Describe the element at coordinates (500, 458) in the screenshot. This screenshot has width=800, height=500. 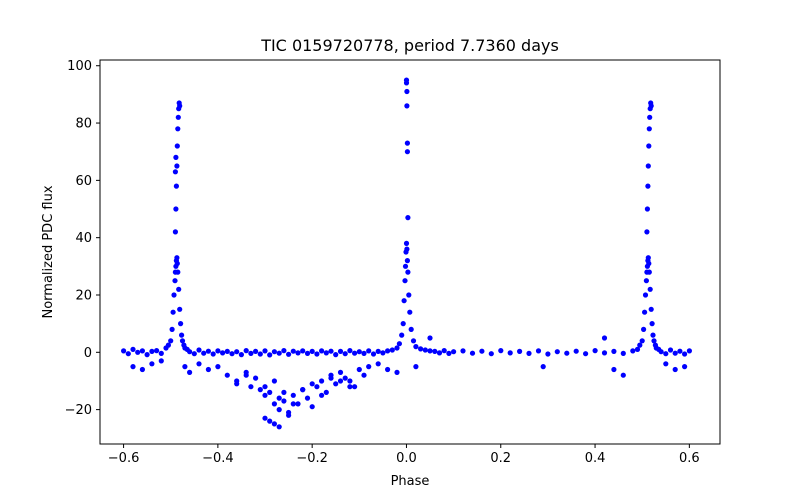
I see `x-tick-label: 0.2` at that location.